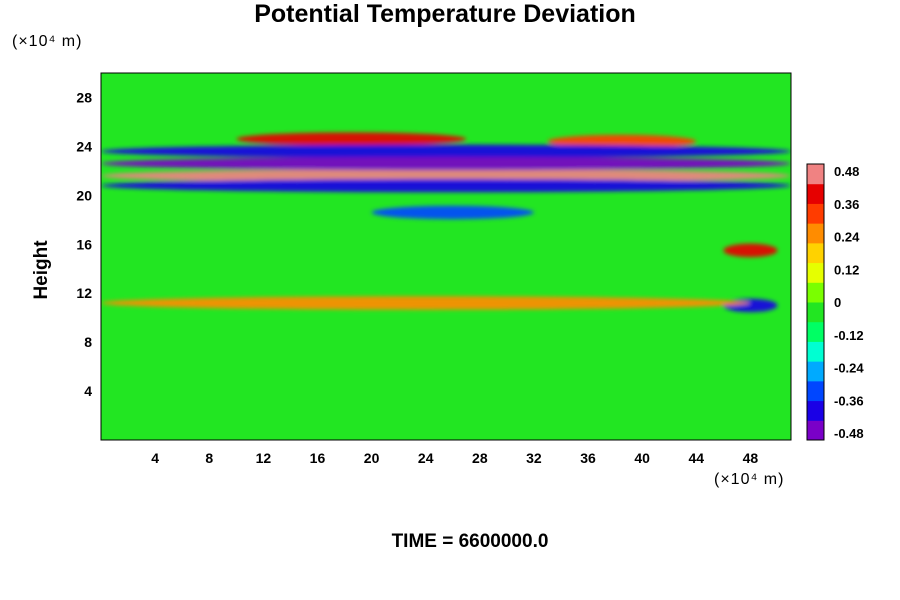 Image resolution: width=900 pixels, height=600 pixels. What do you see at coordinates (837, 302) in the screenshot?
I see `colorbar-tick-label: 0` at bounding box center [837, 302].